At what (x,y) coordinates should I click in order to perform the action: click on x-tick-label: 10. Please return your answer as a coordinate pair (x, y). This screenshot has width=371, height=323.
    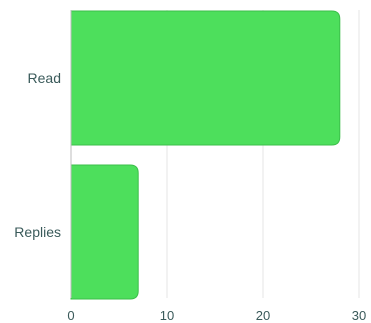
    Looking at the image, I should click on (167, 315).